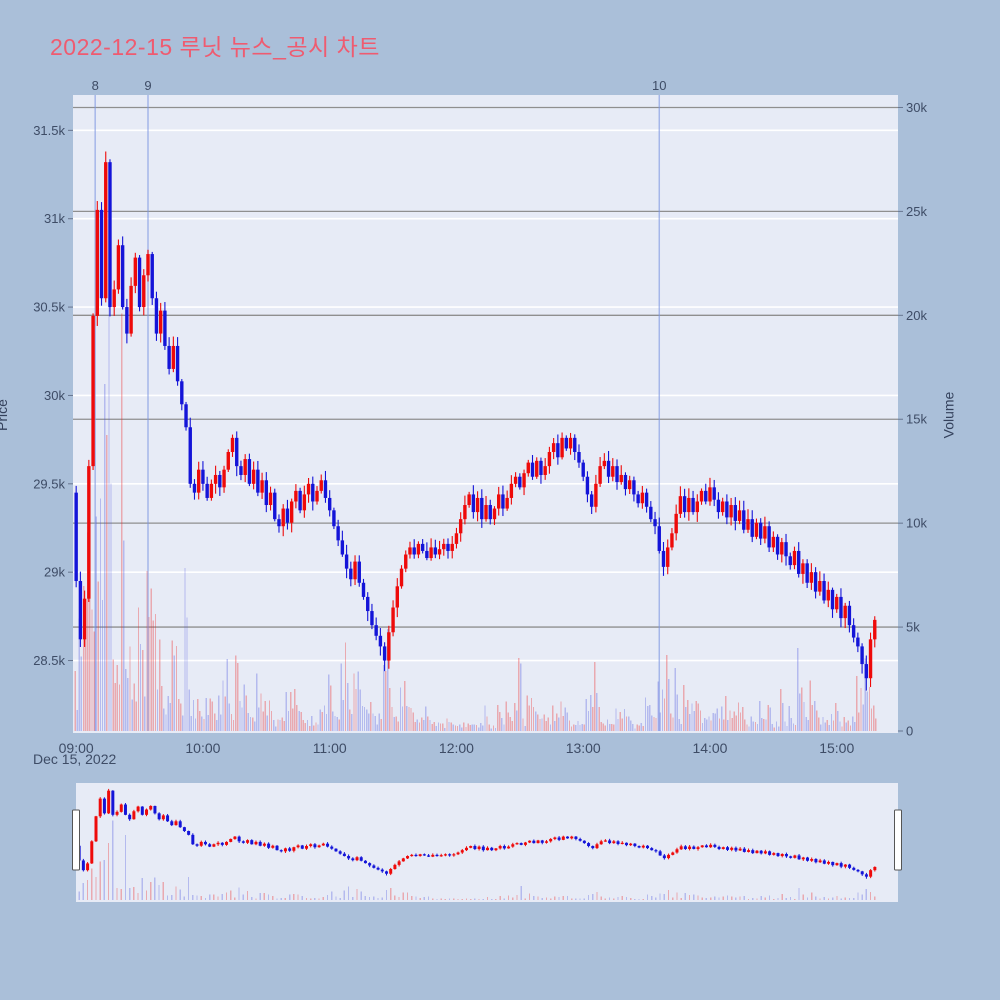 The image size is (1000, 1000). What do you see at coordinates (330, 748) in the screenshot?
I see `x-tick-11:00: 11:00` at bounding box center [330, 748].